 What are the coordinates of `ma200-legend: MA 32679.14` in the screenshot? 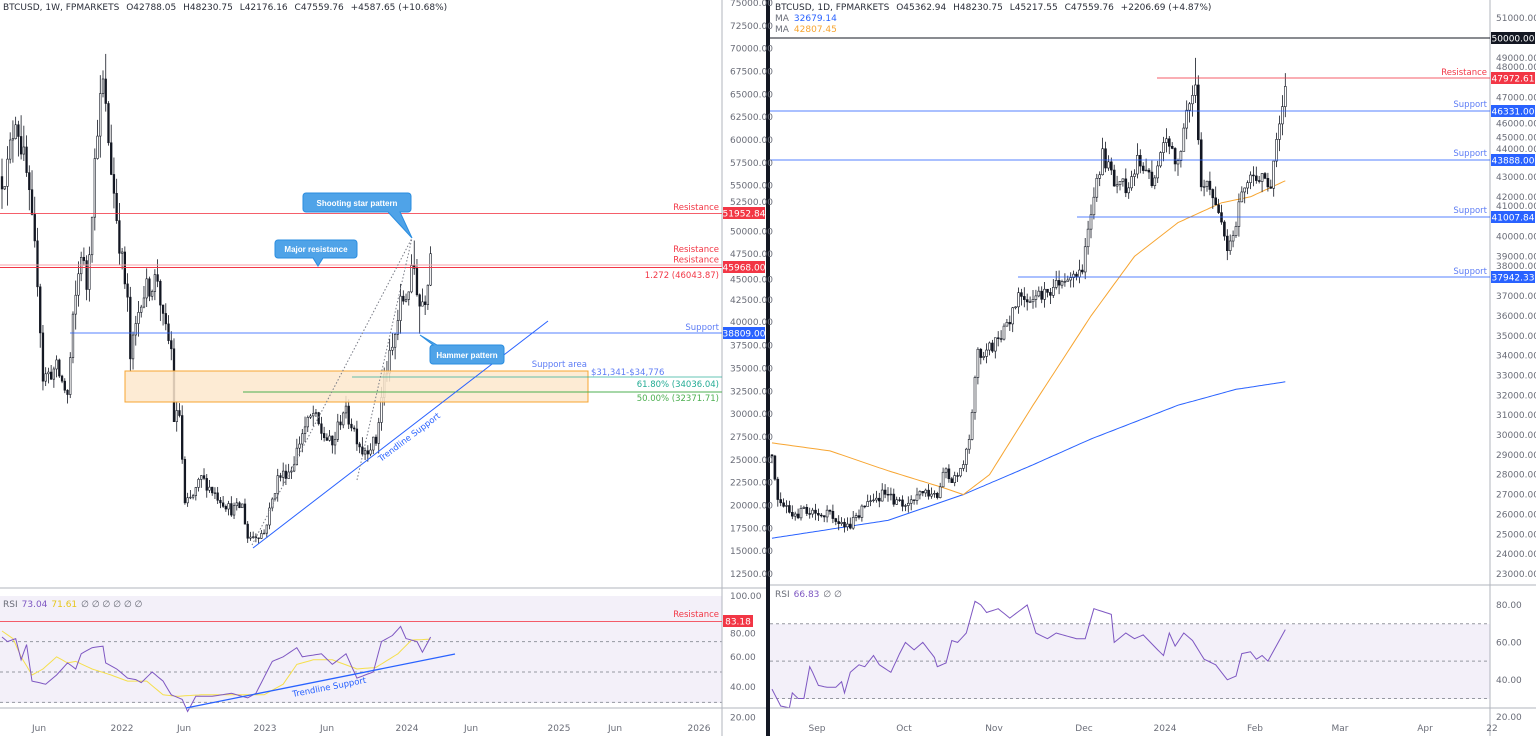 It's located at (806, 19).